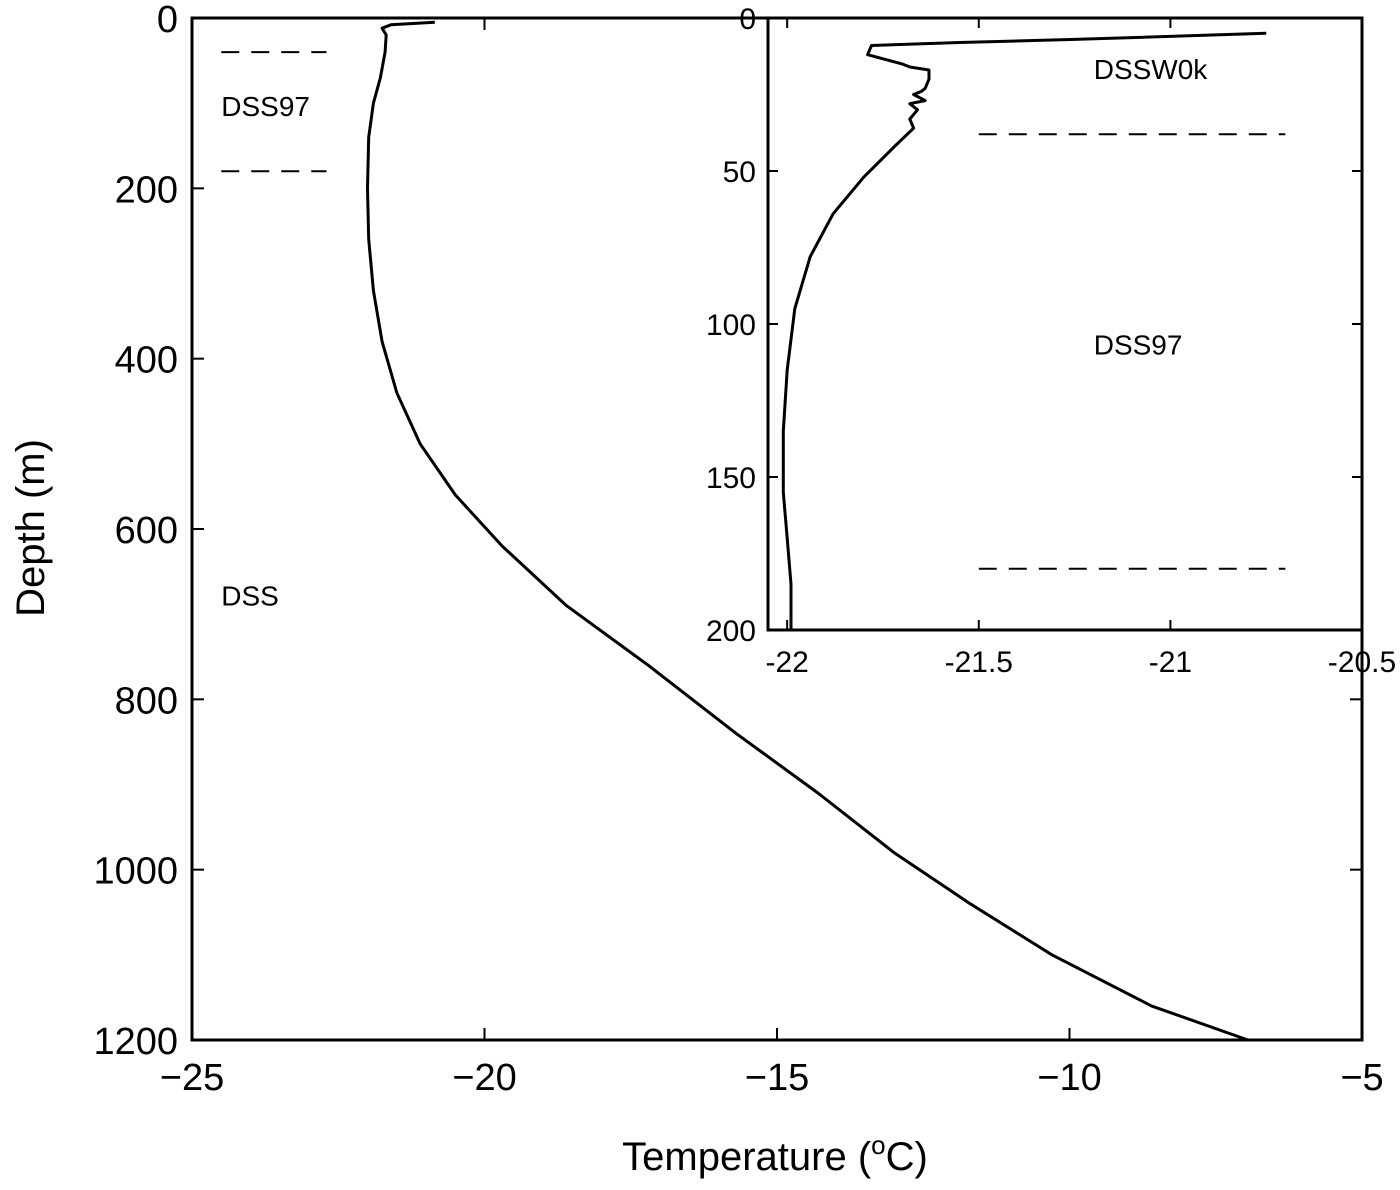  Describe the element at coordinates (739, 172) in the screenshot. I see `inset-ytick-label: 50` at that location.